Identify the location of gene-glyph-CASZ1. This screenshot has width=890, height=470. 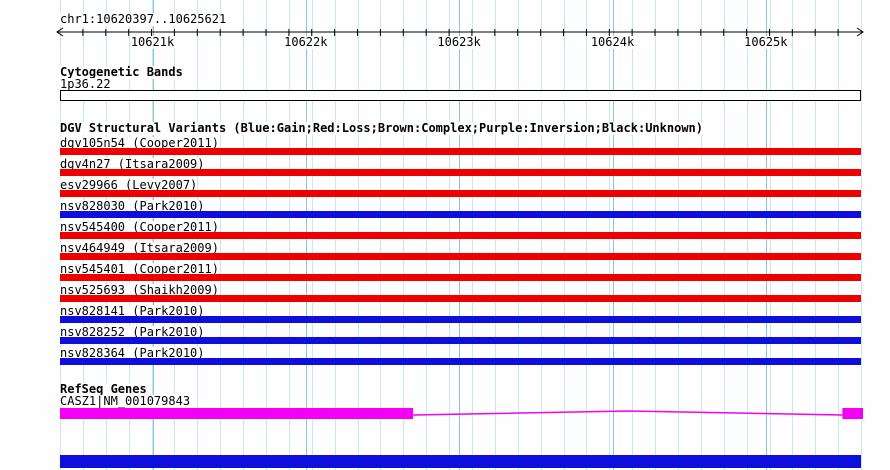
(461, 413).